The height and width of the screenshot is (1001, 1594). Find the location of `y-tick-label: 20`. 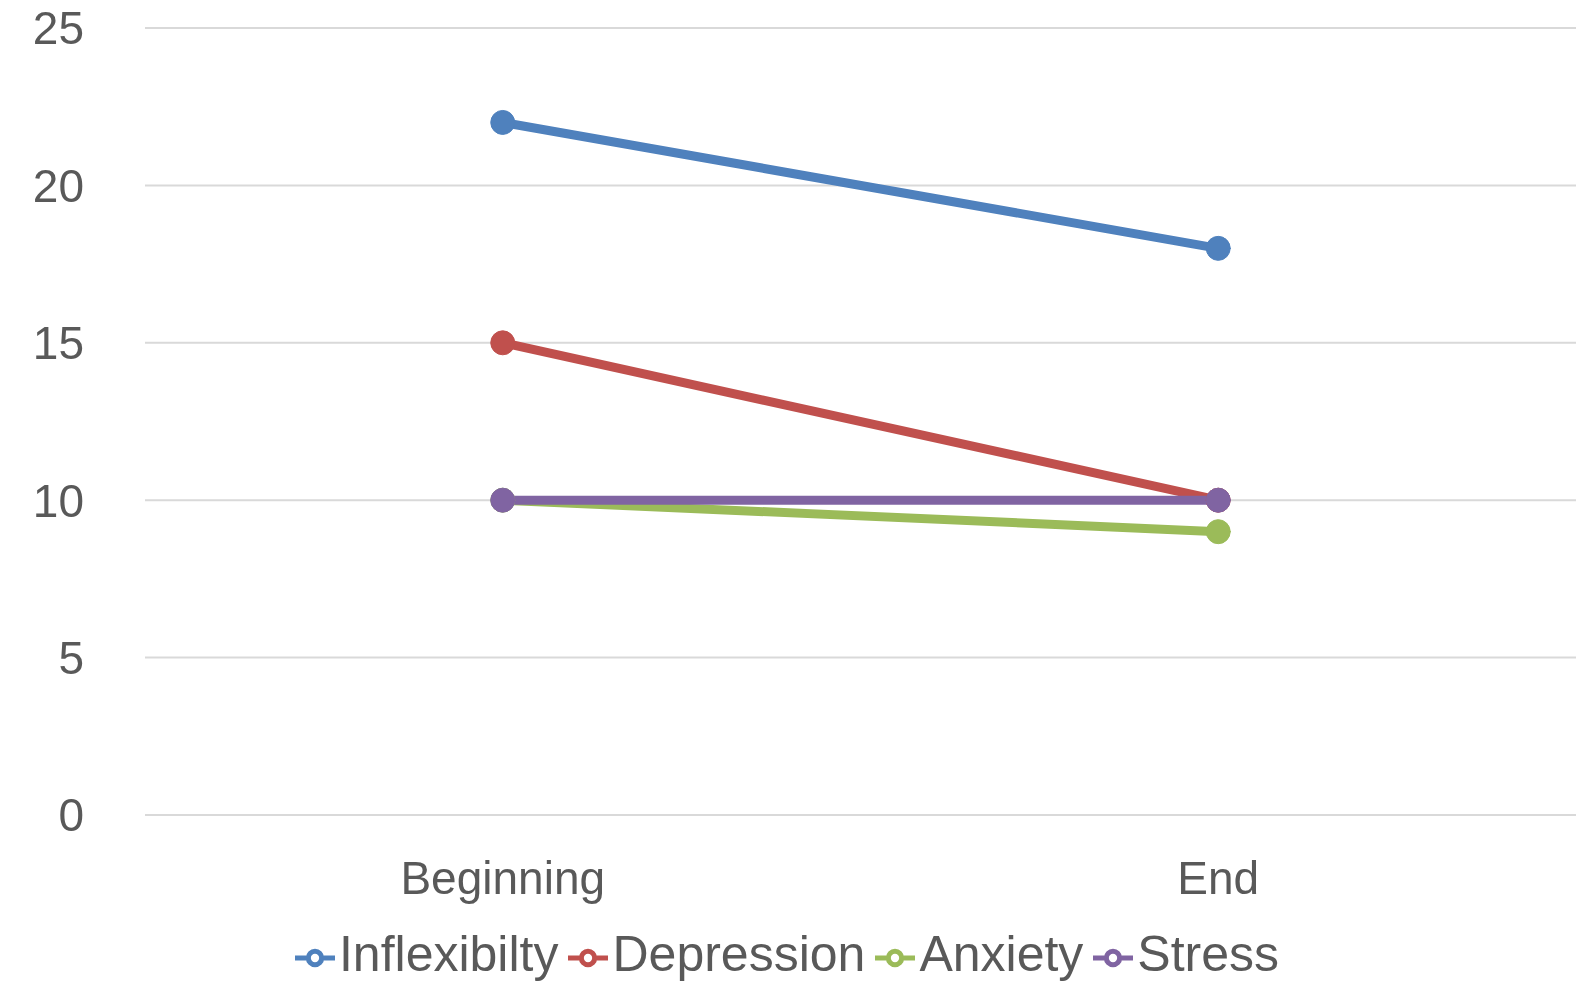

y-tick-label: 20 is located at coordinates (58, 185).